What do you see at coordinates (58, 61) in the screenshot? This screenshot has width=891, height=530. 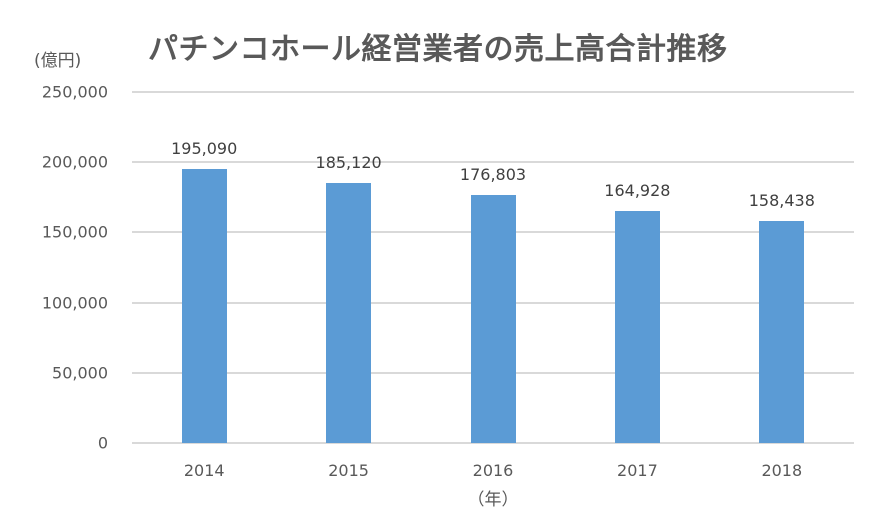 I see `y-axis-unit-label: (億円)` at bounding box center [58, 61].